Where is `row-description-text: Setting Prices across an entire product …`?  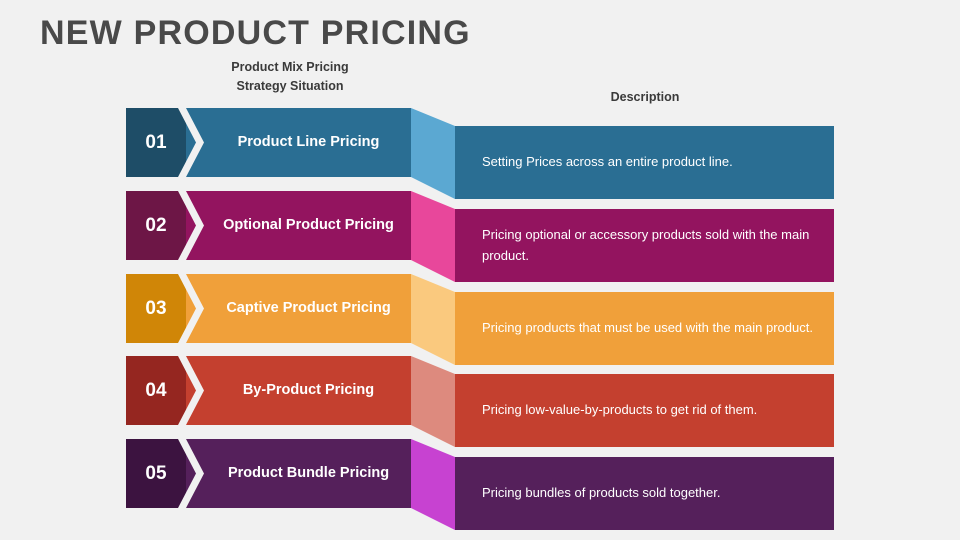
row-description-text: Setting Prices across an entire product … is located at coordinates (607, 162).